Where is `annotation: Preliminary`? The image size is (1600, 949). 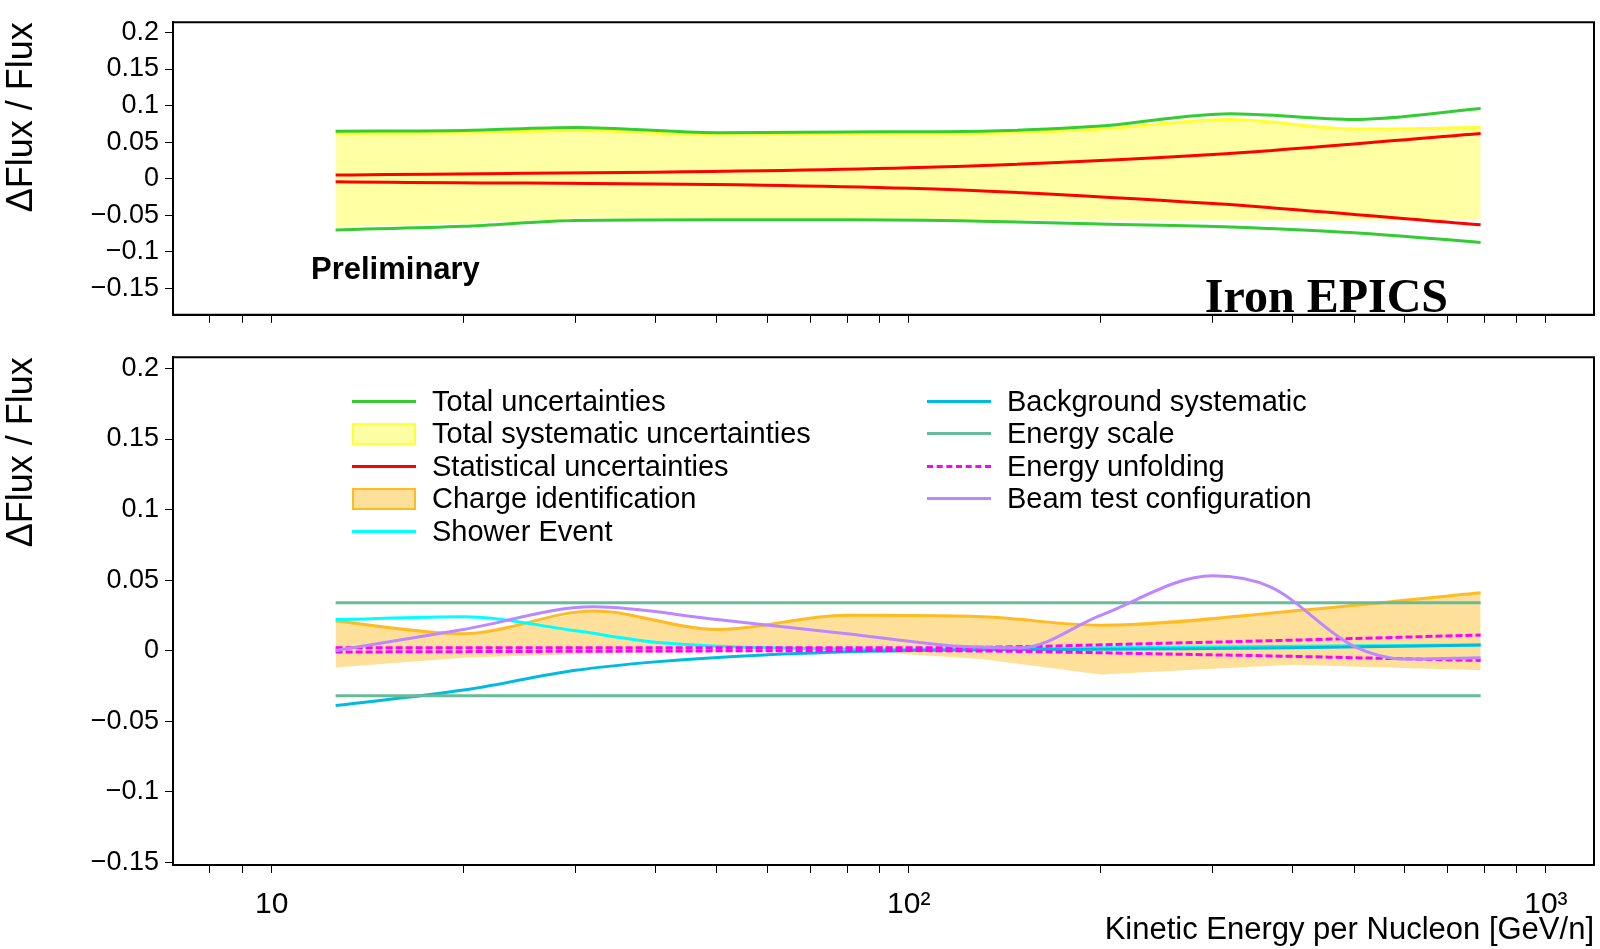 annotation: Preliminary is located at coordinates (396, 268).